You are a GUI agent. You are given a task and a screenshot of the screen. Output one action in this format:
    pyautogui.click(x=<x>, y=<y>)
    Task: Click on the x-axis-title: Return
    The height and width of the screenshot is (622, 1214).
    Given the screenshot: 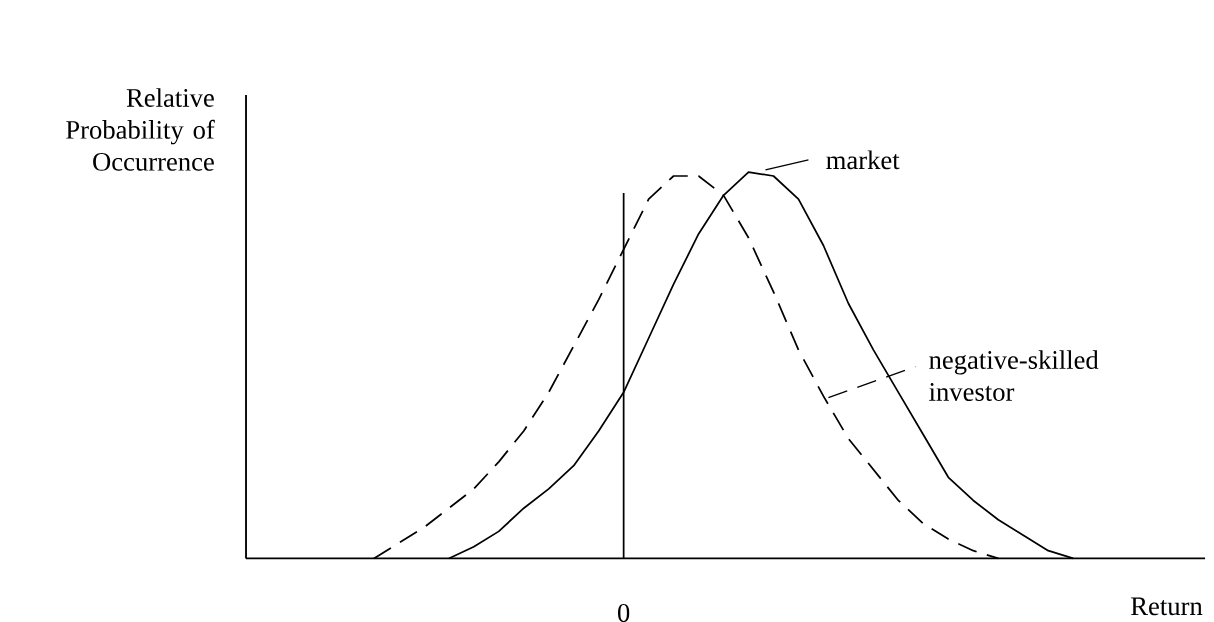 What is the action you would take?
    pyautogui.click(x=1167, y=606)
    